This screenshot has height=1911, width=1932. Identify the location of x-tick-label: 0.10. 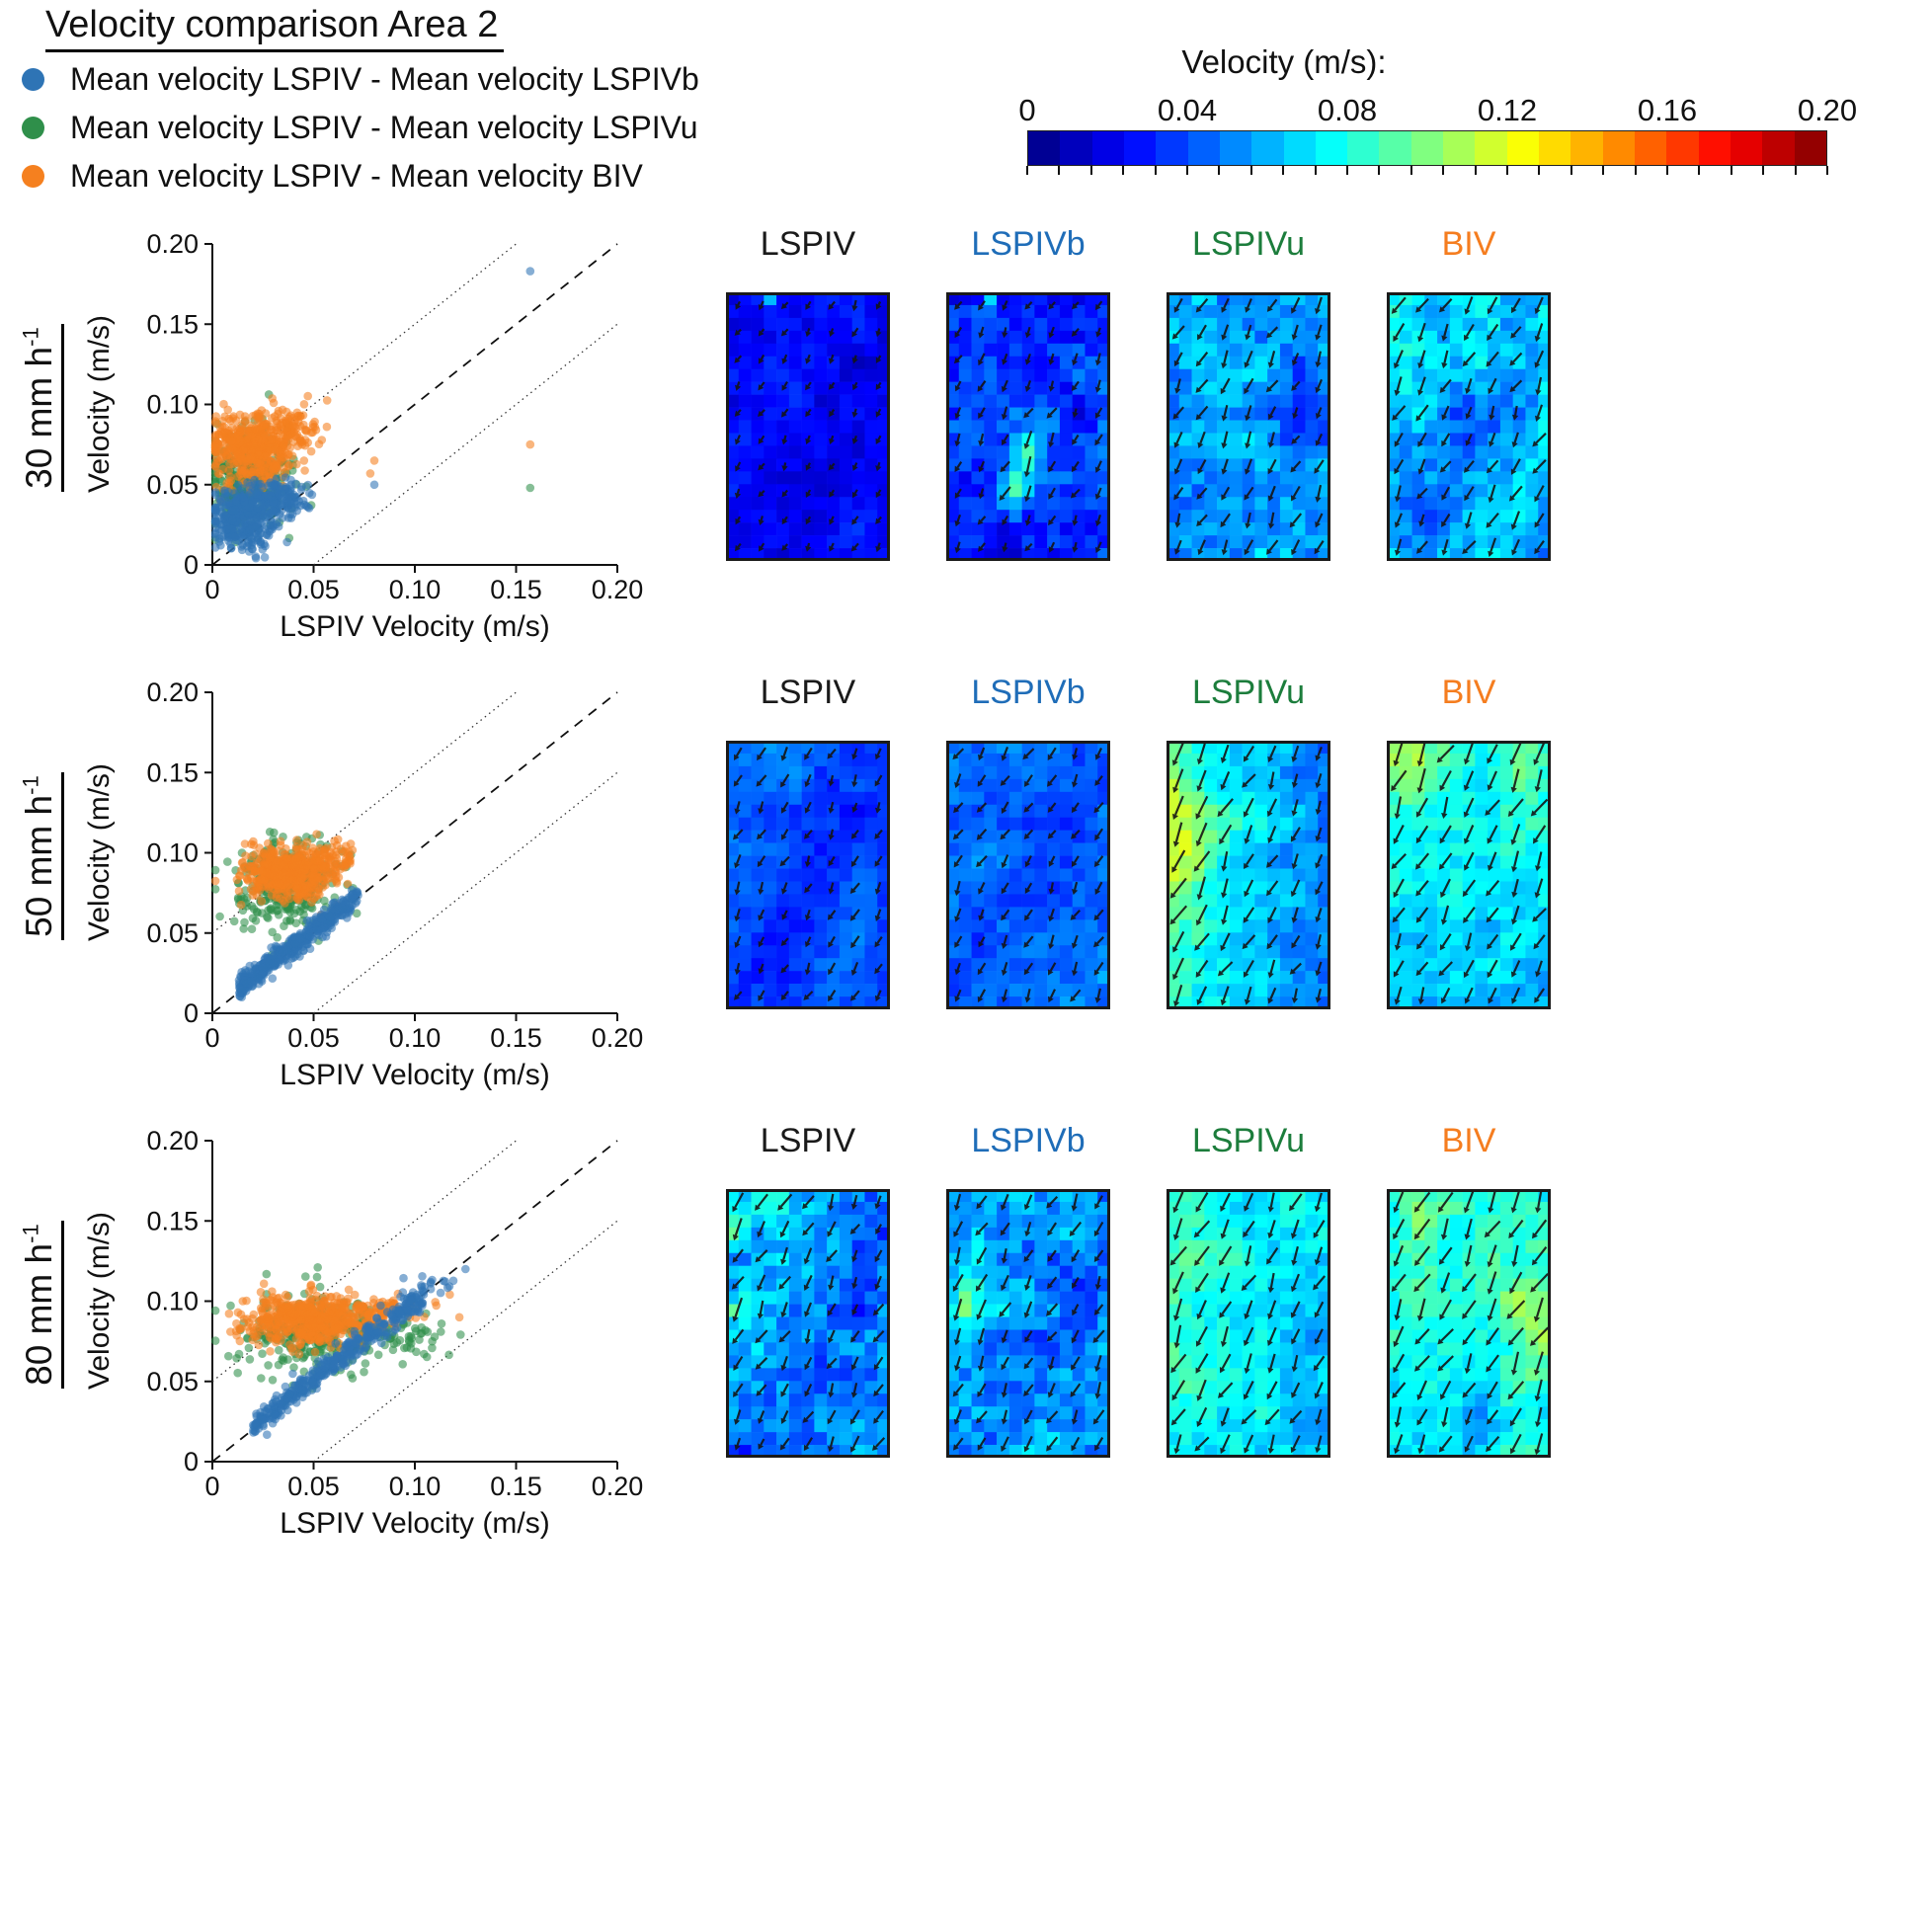
(415, 1486).